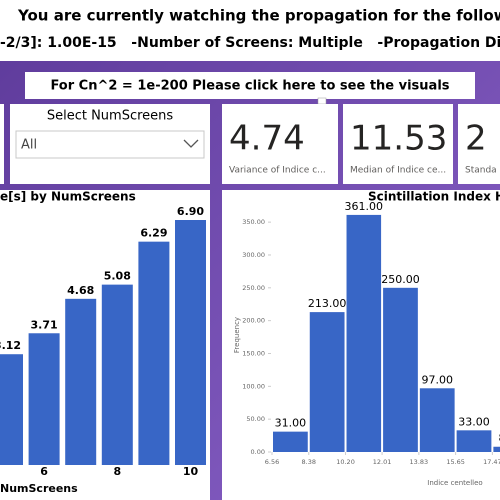 The height and width of the screenshot is (500, 500). What do you see at coordinates (39, 488) in the screenshot?
I see `x-axis-title: NumScreens` at bounding box center [39, 488].